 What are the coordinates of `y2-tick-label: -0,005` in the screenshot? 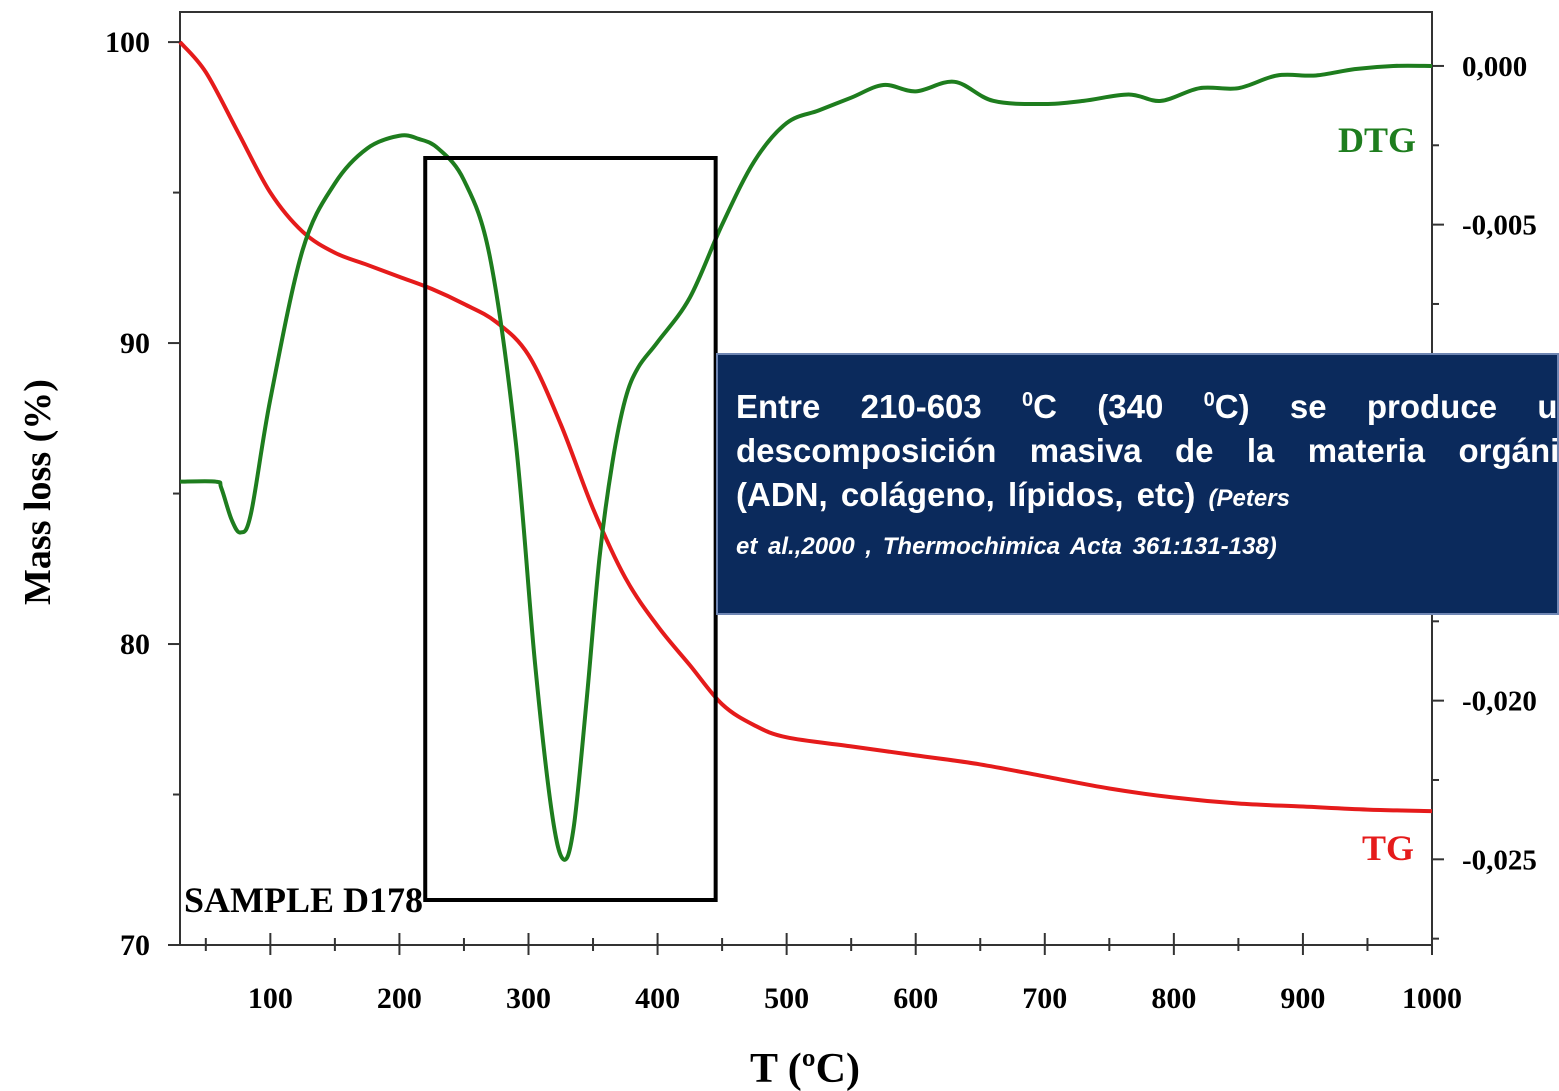 It's located at (1499, 226).